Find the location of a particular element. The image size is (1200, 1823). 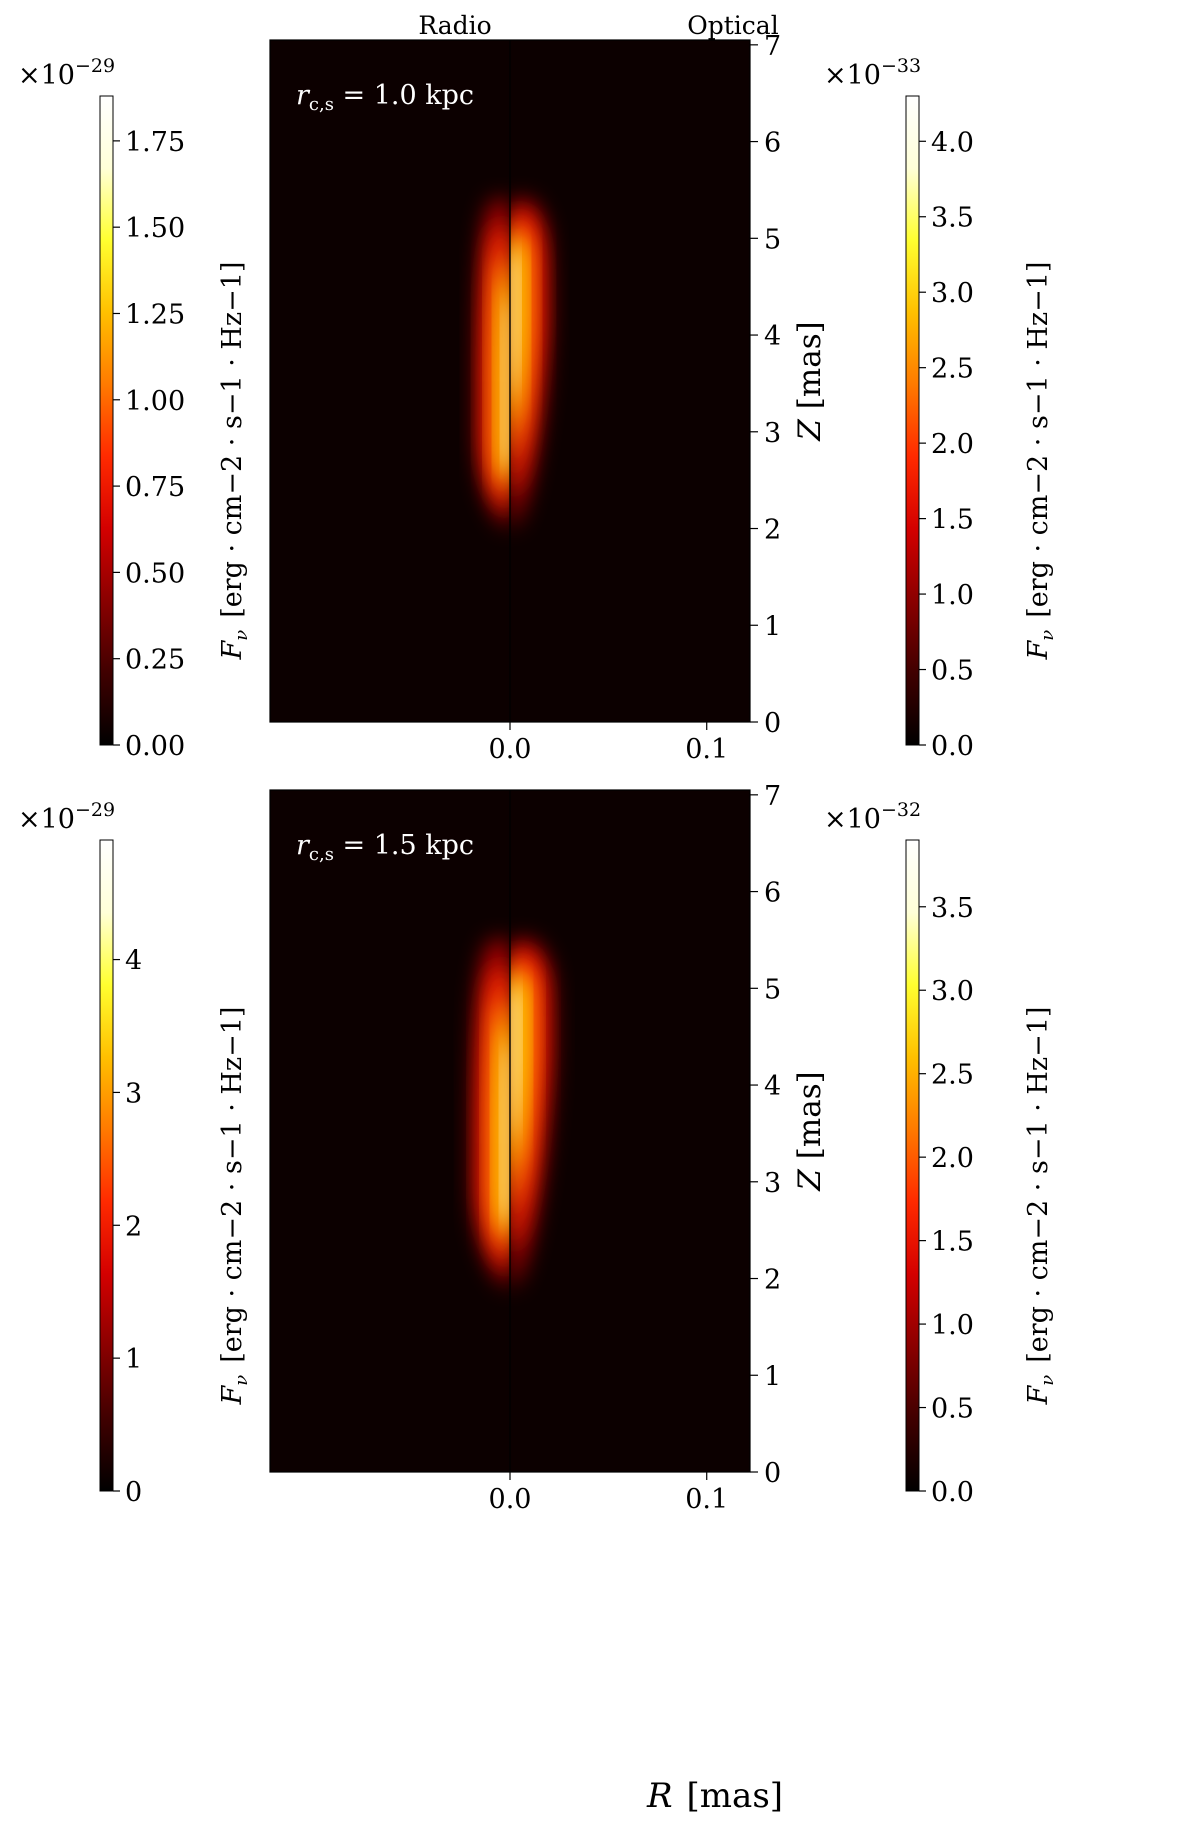

colorbar-tick-label: 4 is located at coordinates (133, 961).